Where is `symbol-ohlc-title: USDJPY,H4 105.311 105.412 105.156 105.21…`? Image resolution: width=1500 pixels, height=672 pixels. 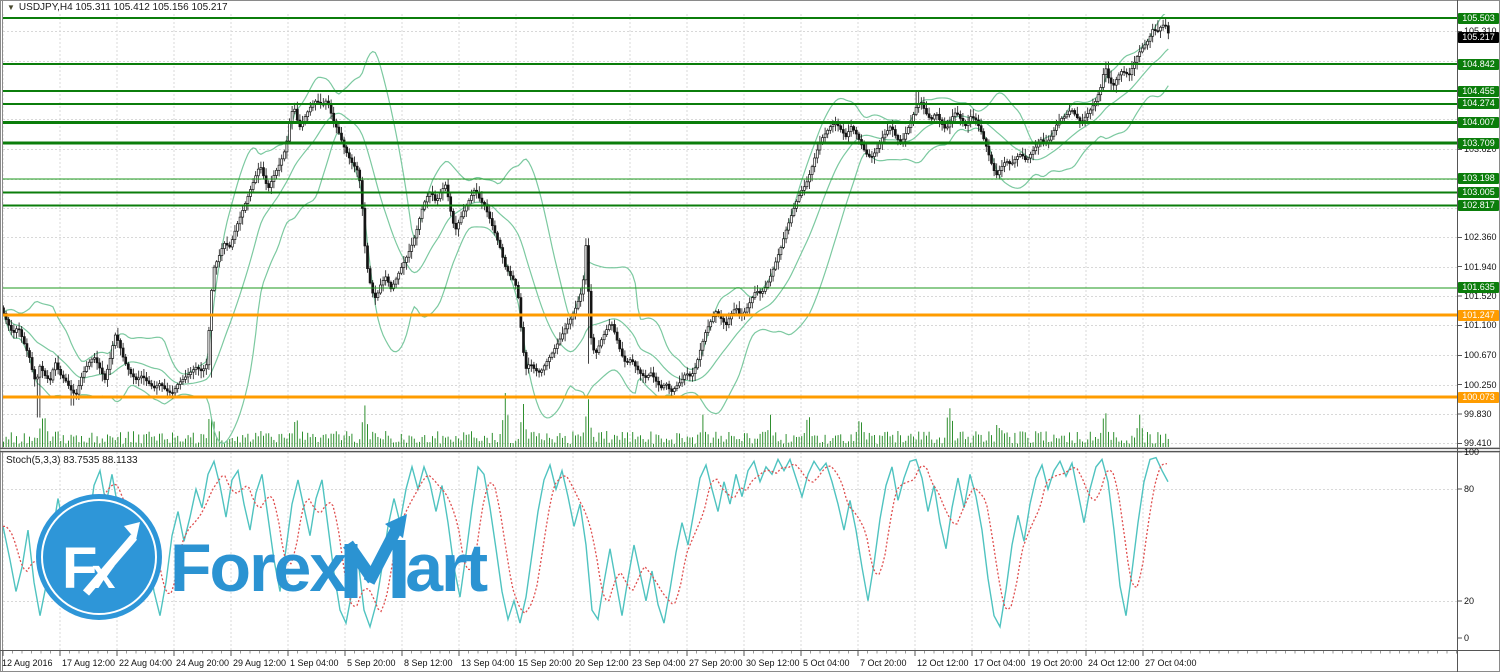
symbol-ohlc-title: USDJPY,H4 105.311 105.412 105.156 105.21… is located at coordinates (123, 7).